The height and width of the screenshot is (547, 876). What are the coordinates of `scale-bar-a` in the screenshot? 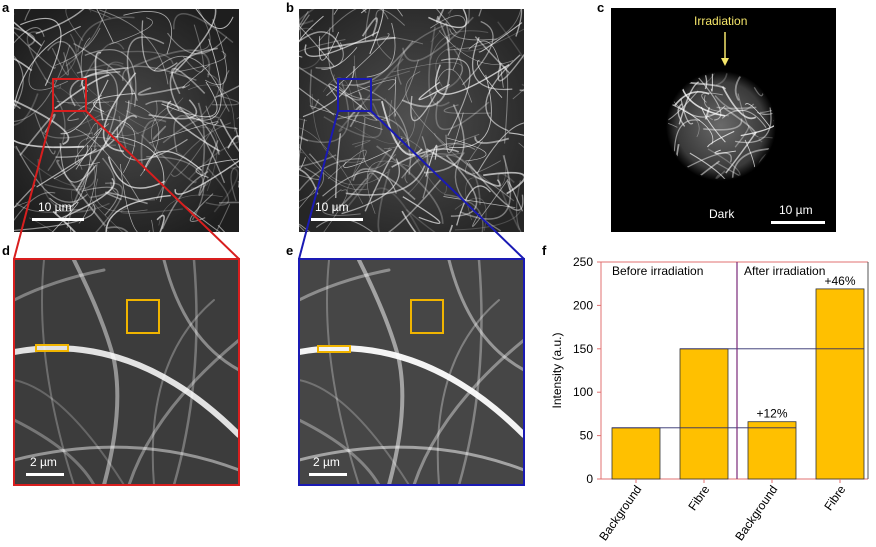 It's located at (58, 219).